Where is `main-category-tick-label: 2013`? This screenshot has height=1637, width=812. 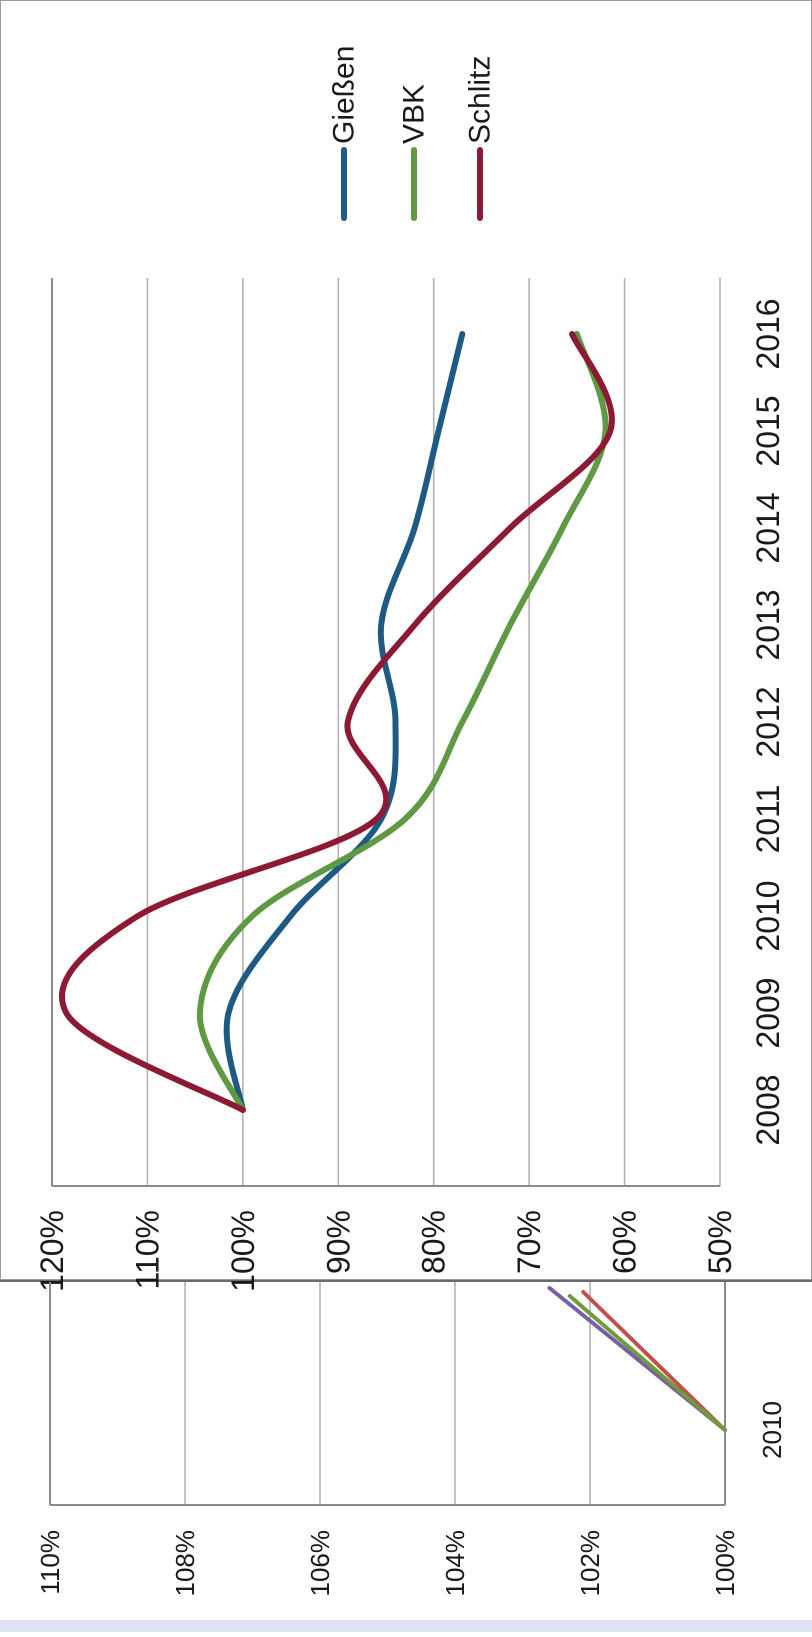
main-category-tick-label: 2013 is located at coordinates (768, 624).